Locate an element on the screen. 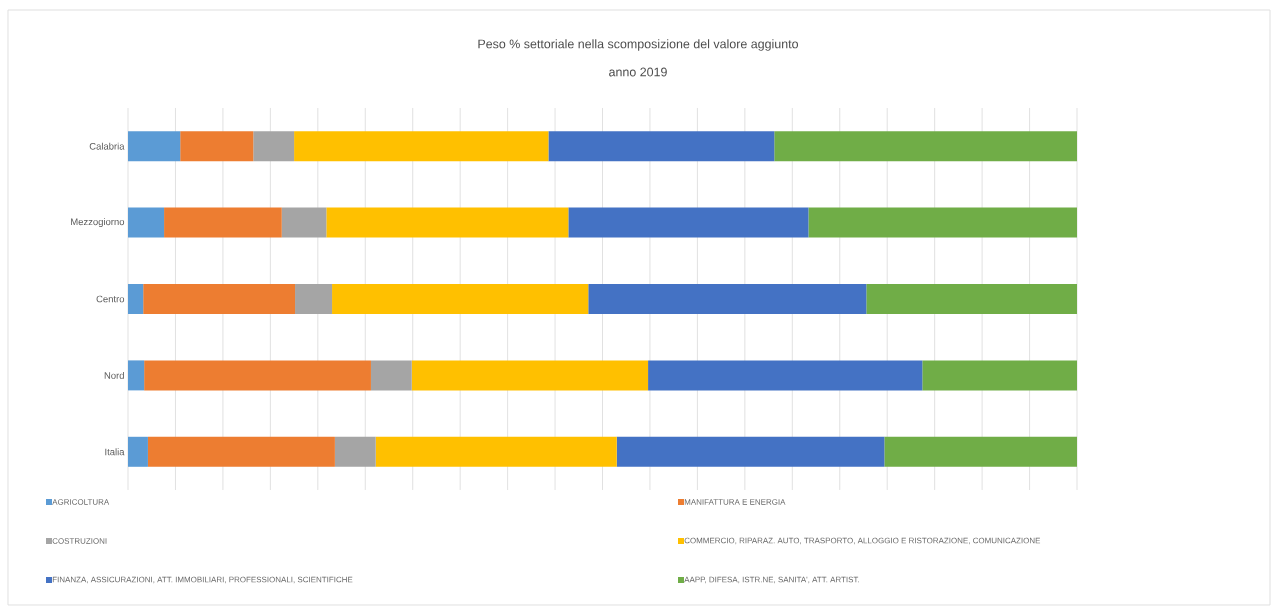  y-tick-label: Mezzogiorno is located at coordinates (98, 223).